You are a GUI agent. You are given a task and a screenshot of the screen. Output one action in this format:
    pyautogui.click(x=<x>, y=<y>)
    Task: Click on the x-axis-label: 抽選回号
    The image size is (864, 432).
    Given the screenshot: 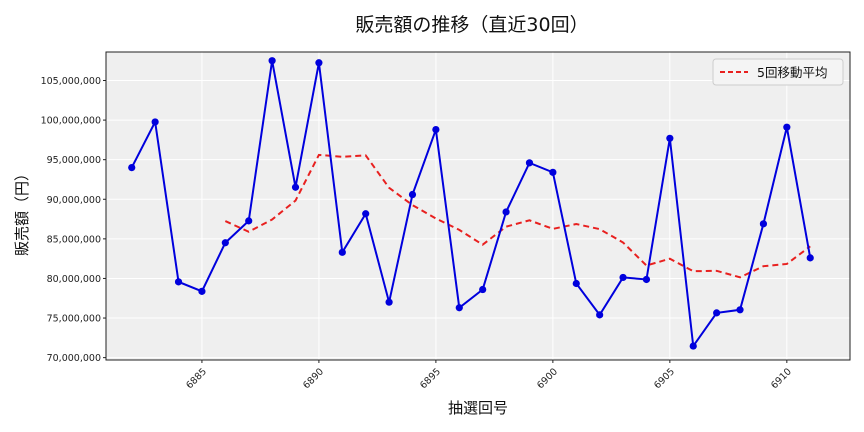 What is the action you would take?
    pyautogui.click(x=478, y=408)
    